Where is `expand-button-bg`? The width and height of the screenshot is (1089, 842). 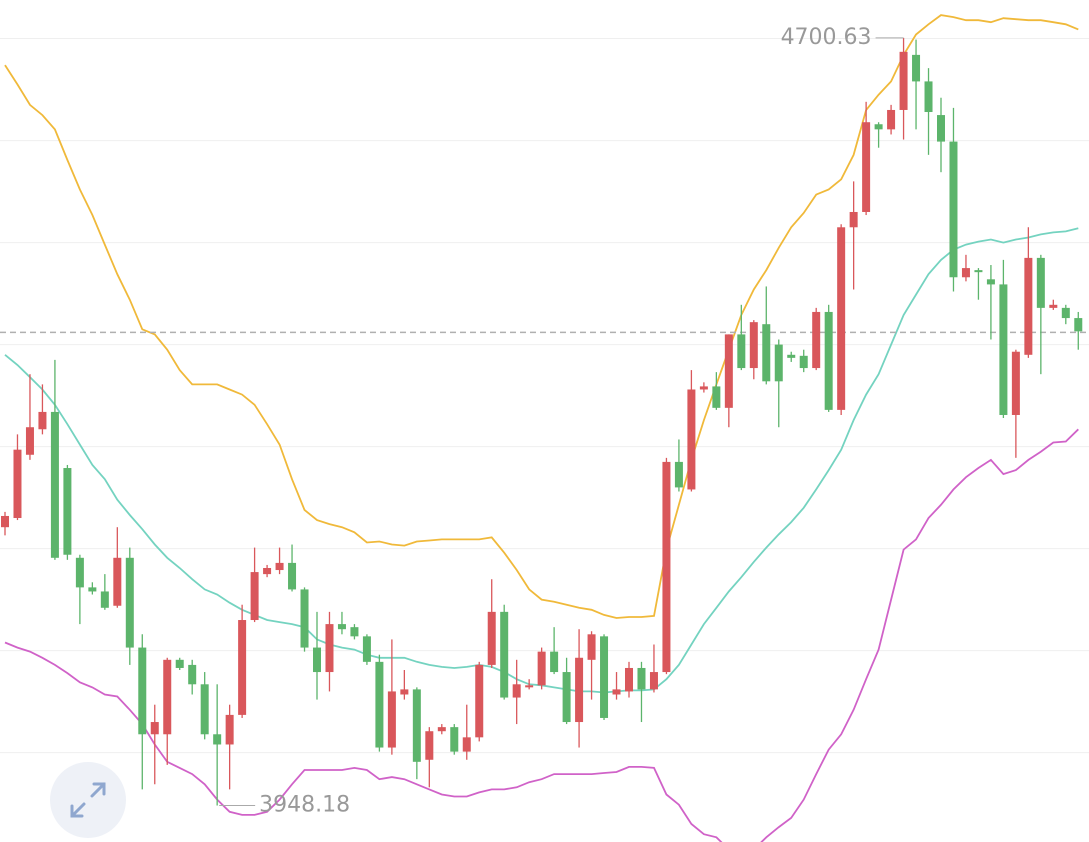
expand-button-bg is located at coordinates (88, 800).